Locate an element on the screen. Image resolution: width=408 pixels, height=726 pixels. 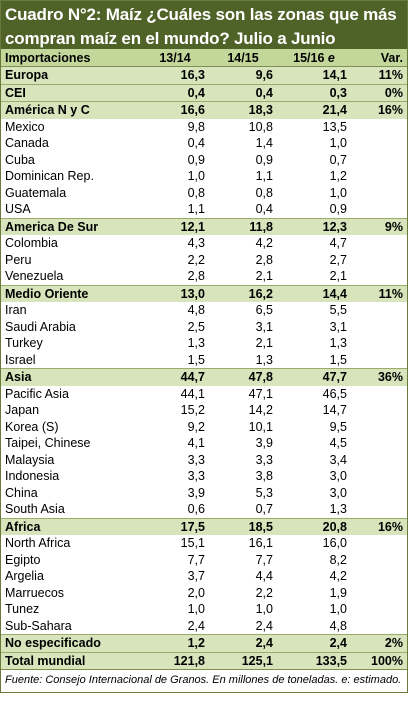
country-row: Saudi Arabia 2,5 3,1 3,1 is located at coordinates (204, 326).